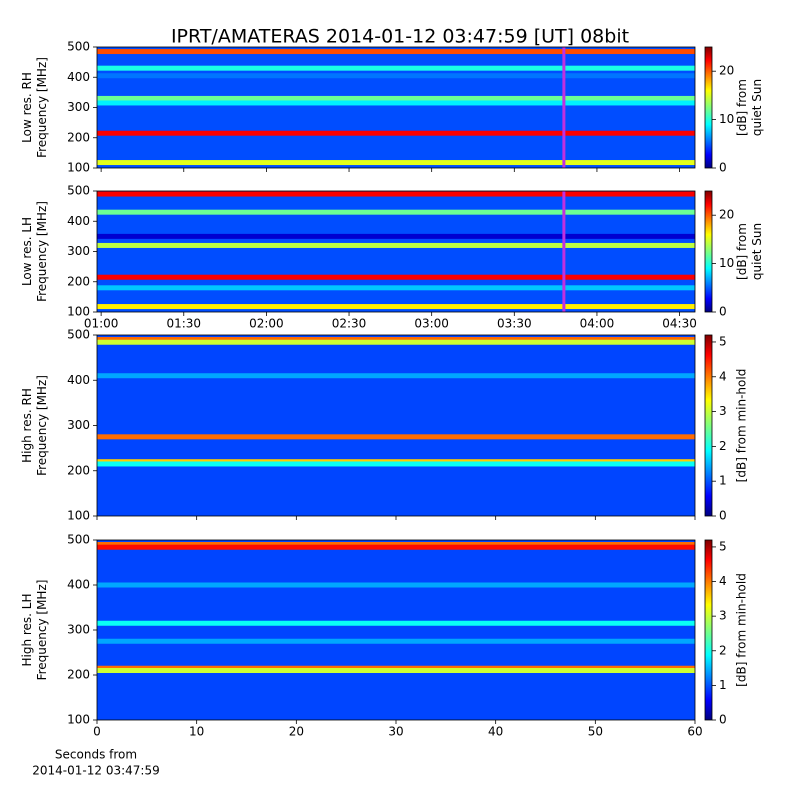 The height and width of the screenshot is (800, 800). What do you see at coordinates (395, 732) in the screenshot?
I see `x-tick-label: 30` at bounding box center [395, 732].